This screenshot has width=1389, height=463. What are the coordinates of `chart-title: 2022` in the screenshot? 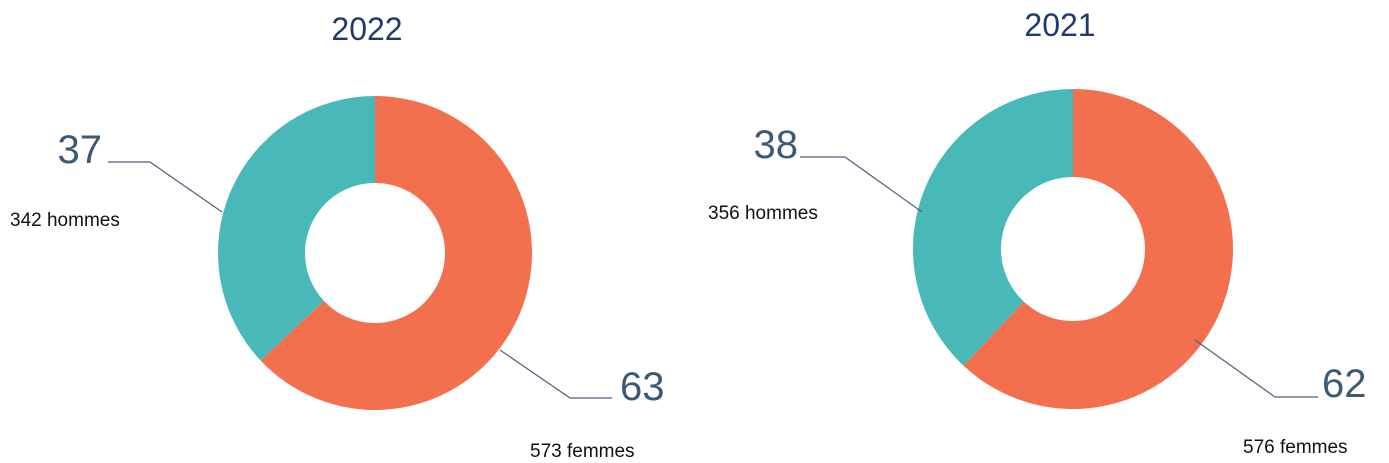 It's located at (366, 29).